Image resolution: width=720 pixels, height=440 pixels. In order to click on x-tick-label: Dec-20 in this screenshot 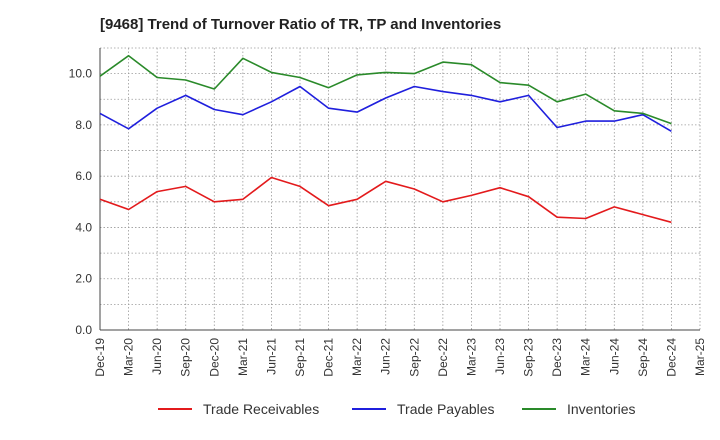, I will do `click(214, 357)`.